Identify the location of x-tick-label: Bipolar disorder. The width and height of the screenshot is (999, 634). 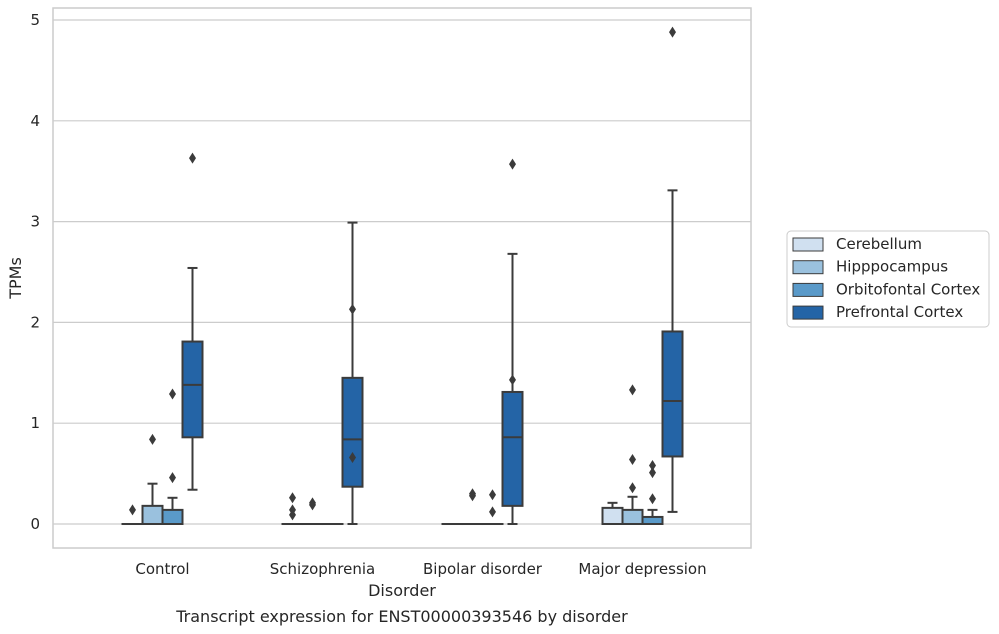
(483, 569).